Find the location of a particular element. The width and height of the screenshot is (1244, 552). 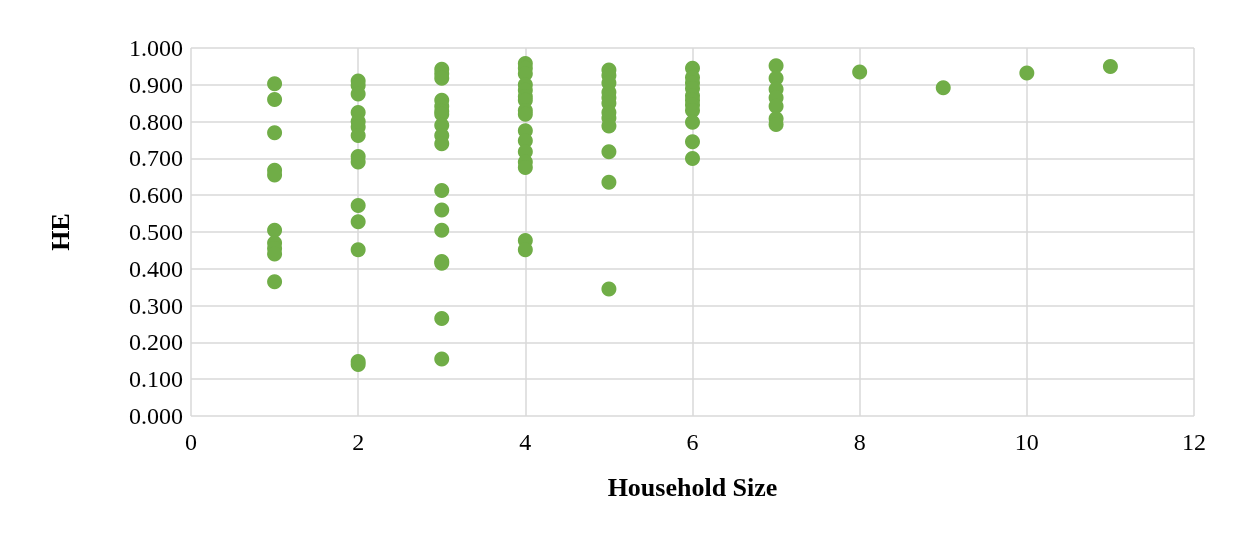

x-tick-label: 6 is located at coordinates (692, 442).